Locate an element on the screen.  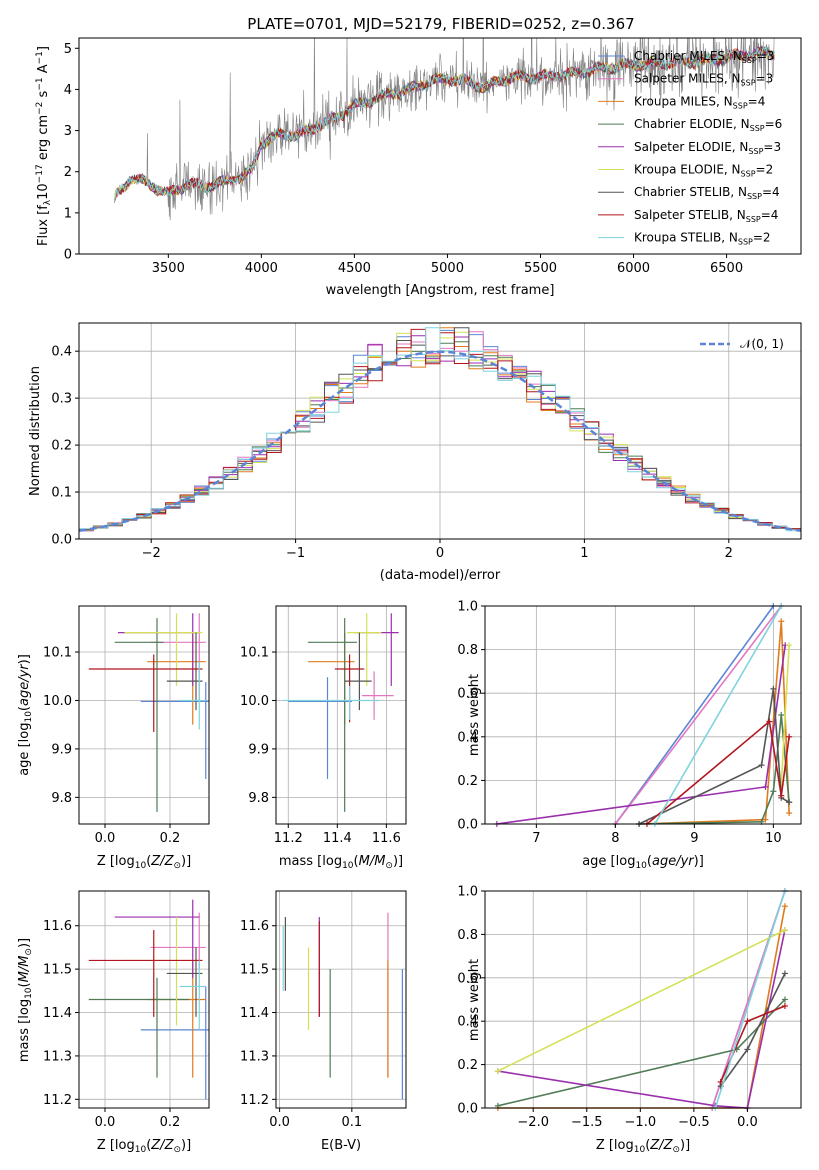
x-tick-label: −0.5 is located at coordinates (694, 1122).